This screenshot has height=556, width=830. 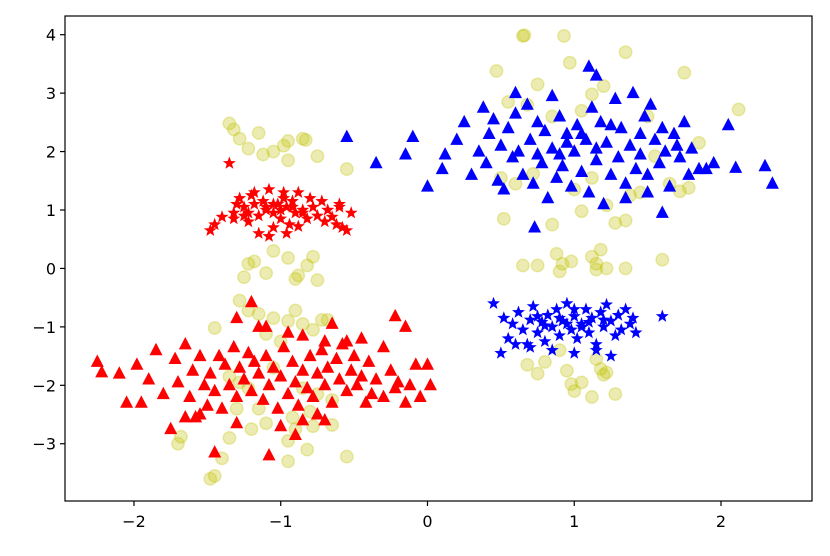 I want to click on y-tick-label: 2, so click(x=51, y=152).